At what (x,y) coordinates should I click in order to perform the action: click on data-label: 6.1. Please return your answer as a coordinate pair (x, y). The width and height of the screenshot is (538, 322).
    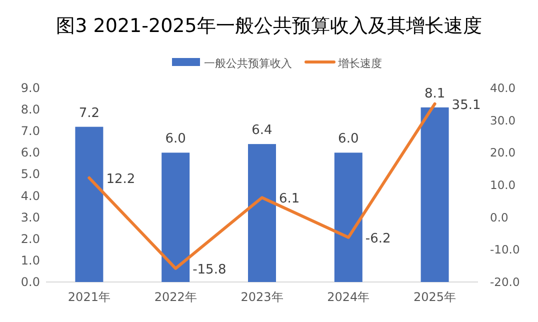
    Looking at the image, I should click on (289, 199).